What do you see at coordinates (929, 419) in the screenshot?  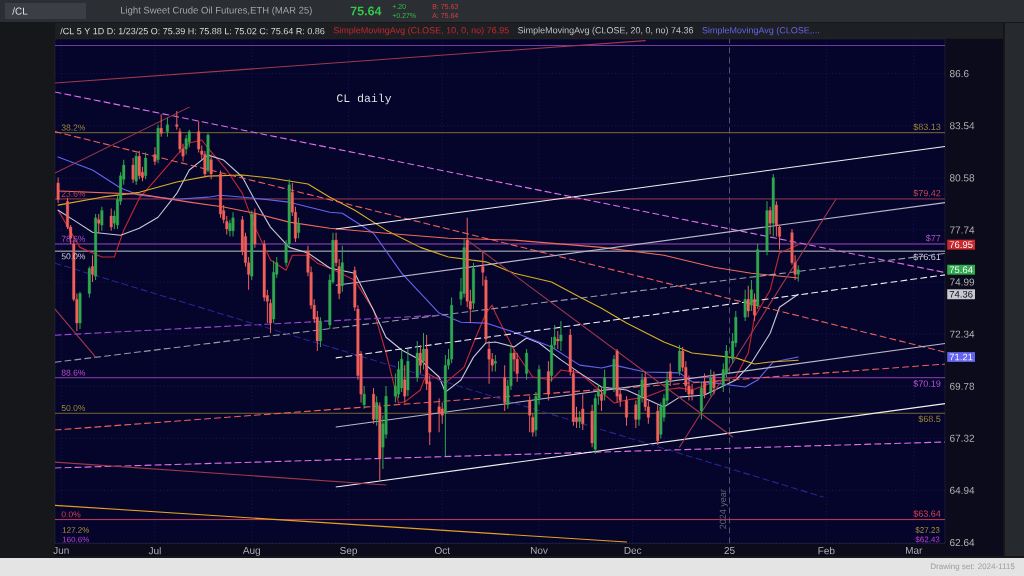 I see `ref-line-label: $68.5` at bounding box center [929, 419].